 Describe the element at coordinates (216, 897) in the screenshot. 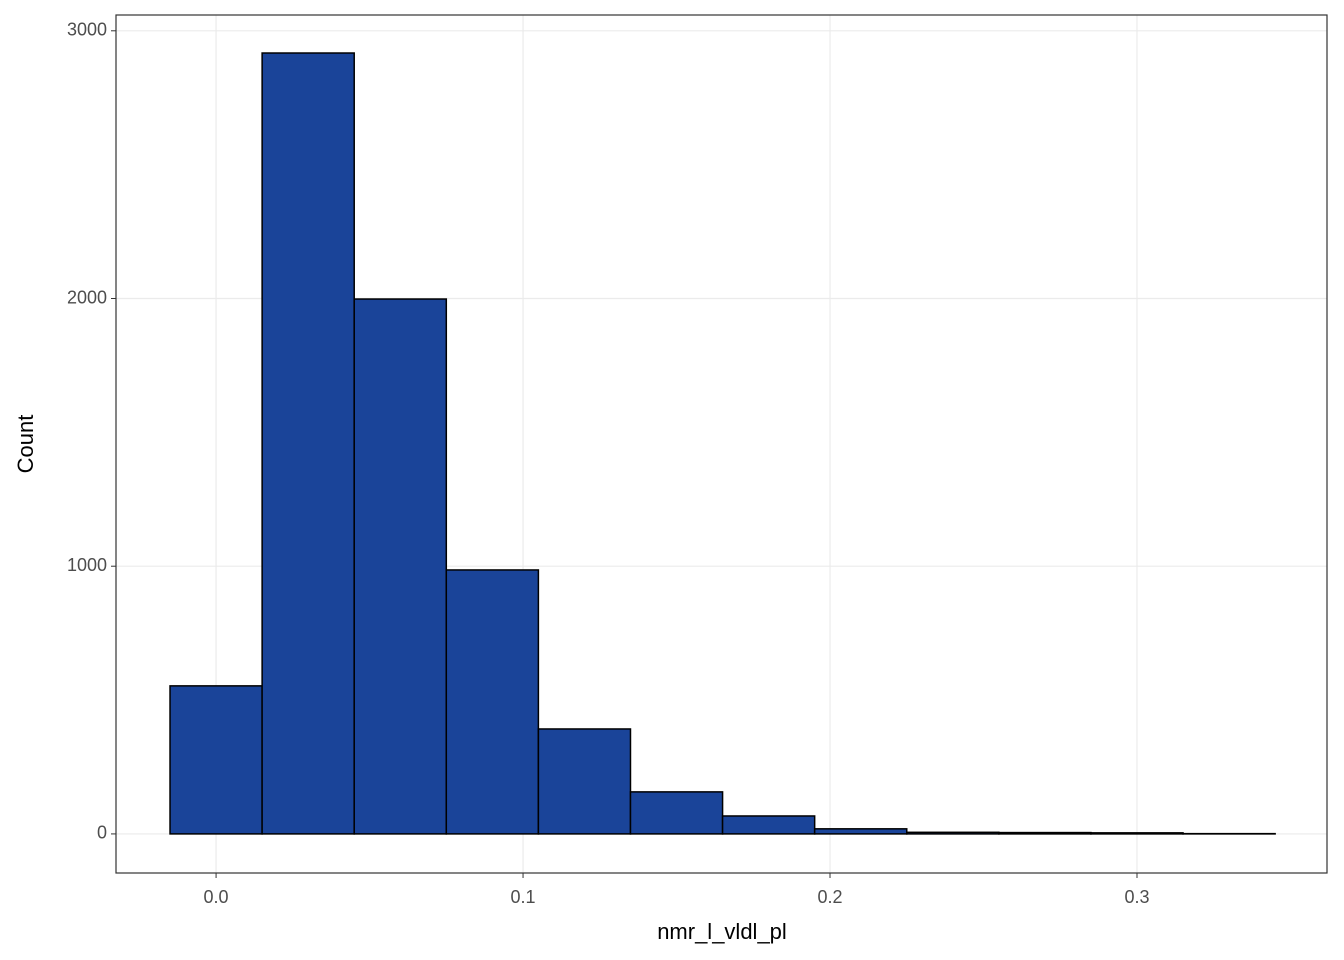

I see `x-tick-label: 0.0` at that location.